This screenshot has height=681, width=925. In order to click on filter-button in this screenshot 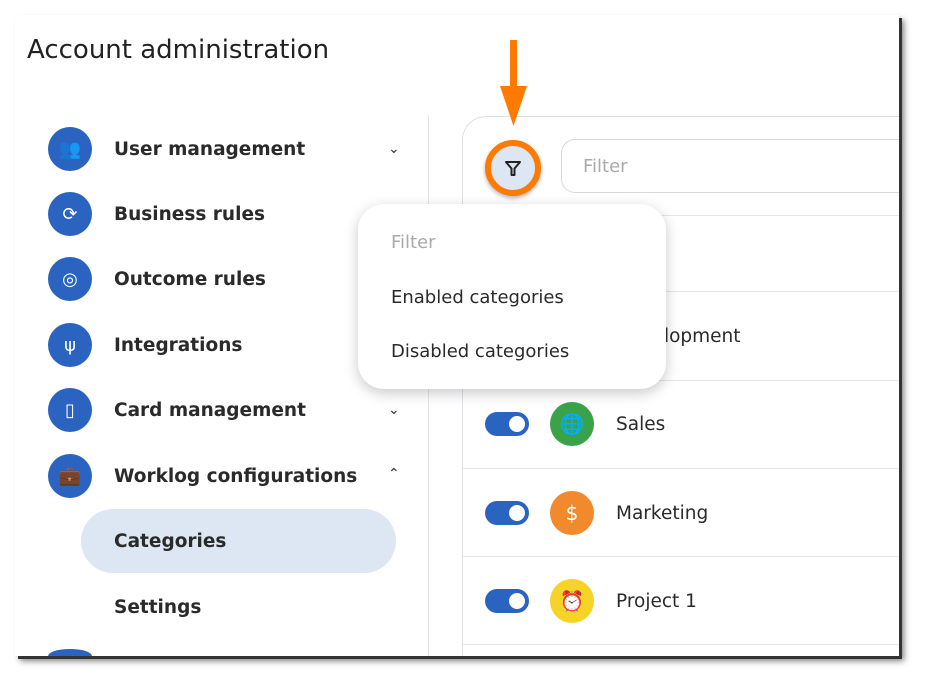, I will do `click(513, 168)`.